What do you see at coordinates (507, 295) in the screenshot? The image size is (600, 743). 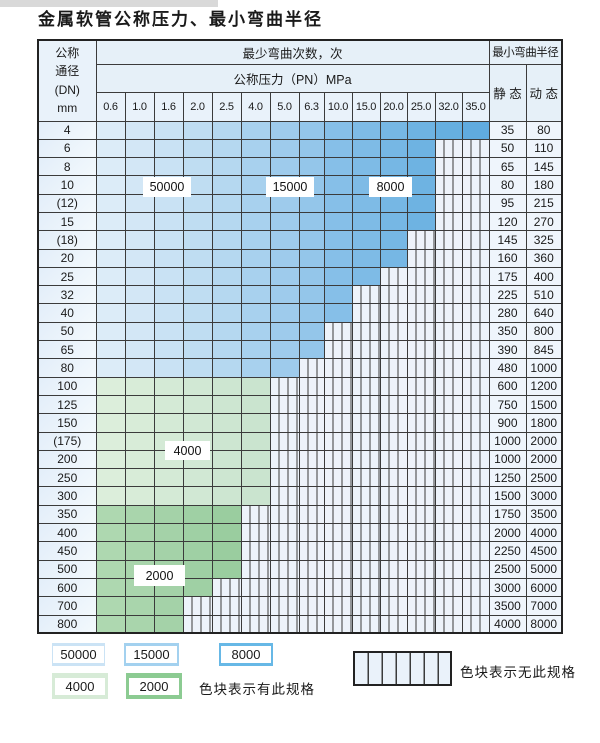 I see `static-radius-cell: 225` at bounding box center [507, 295].